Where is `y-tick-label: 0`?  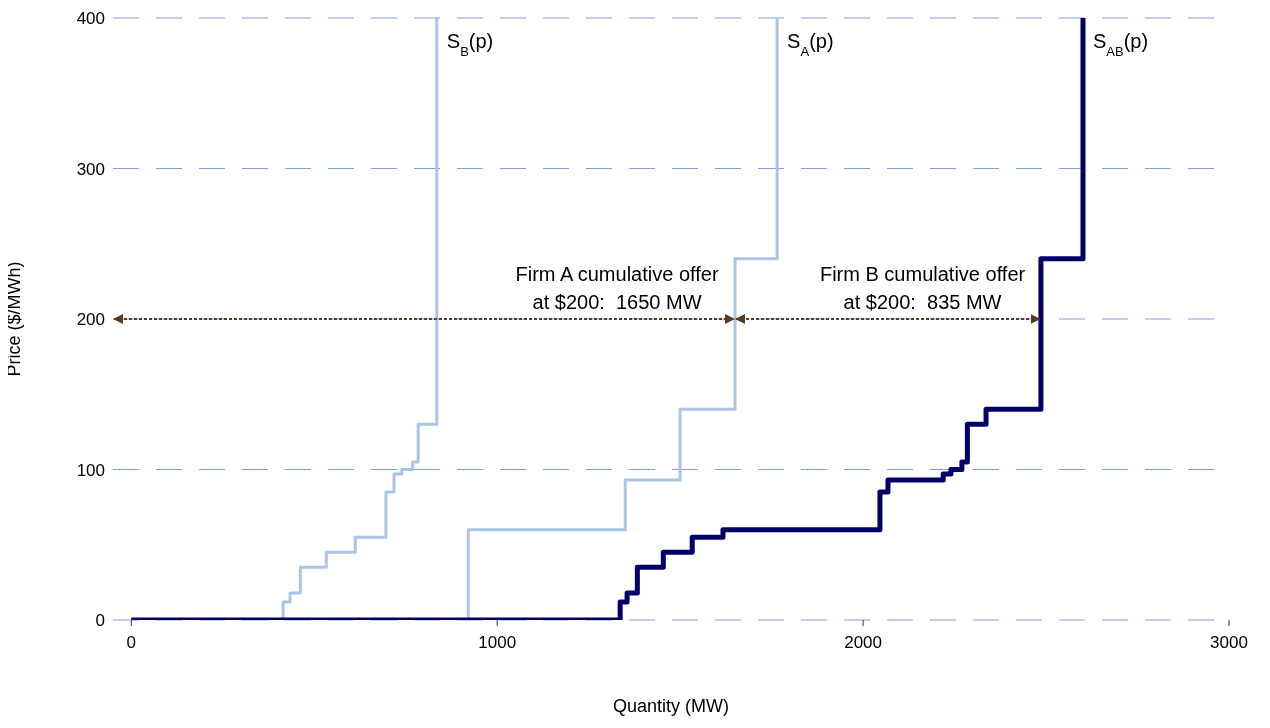 y-tick-label: 0 is located at coordinates (100, 621).